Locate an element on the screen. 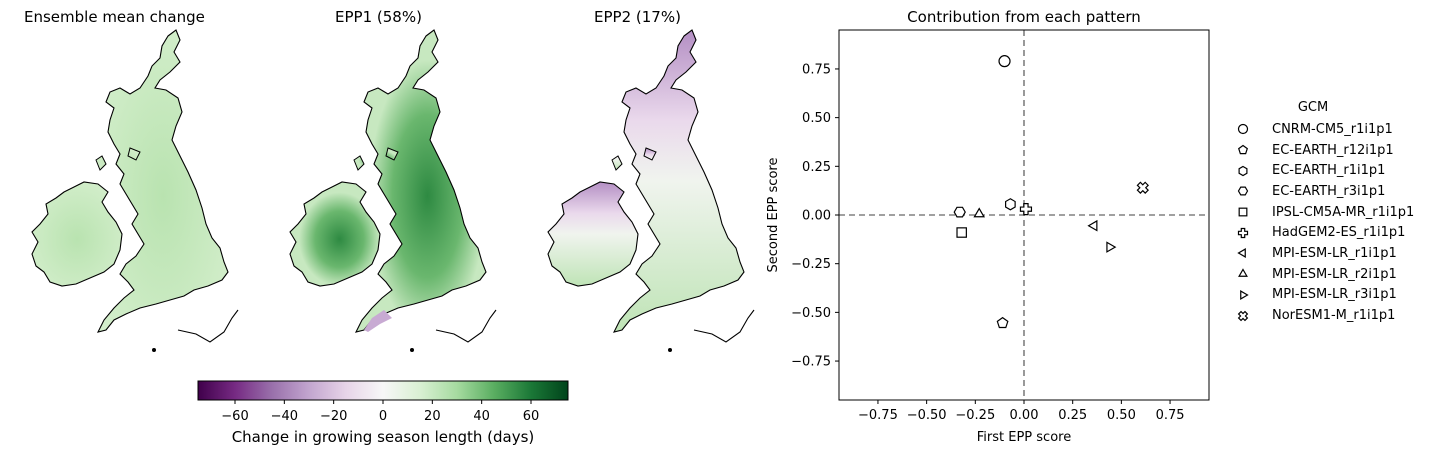 Image resolution: width=1440 pixels, height=454 pixels. legend-item: NorESM1-M_r1i1p1 is located at coordinates (1333, 315).